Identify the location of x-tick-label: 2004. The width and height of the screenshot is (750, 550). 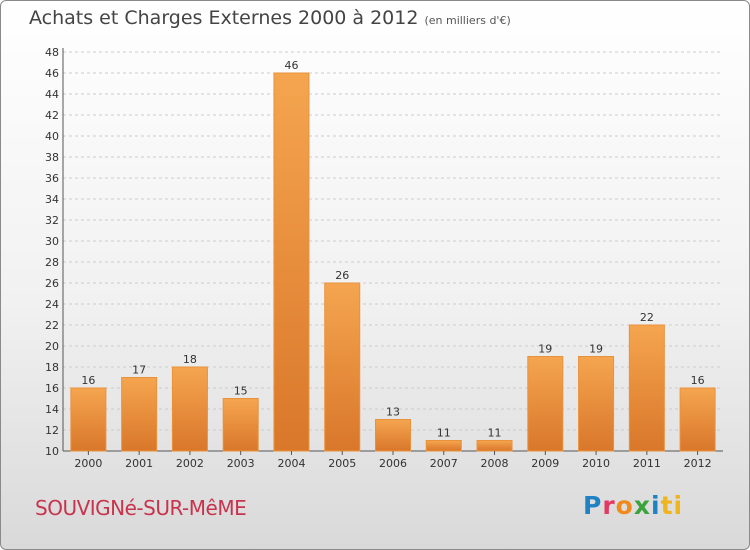
(291, 463).